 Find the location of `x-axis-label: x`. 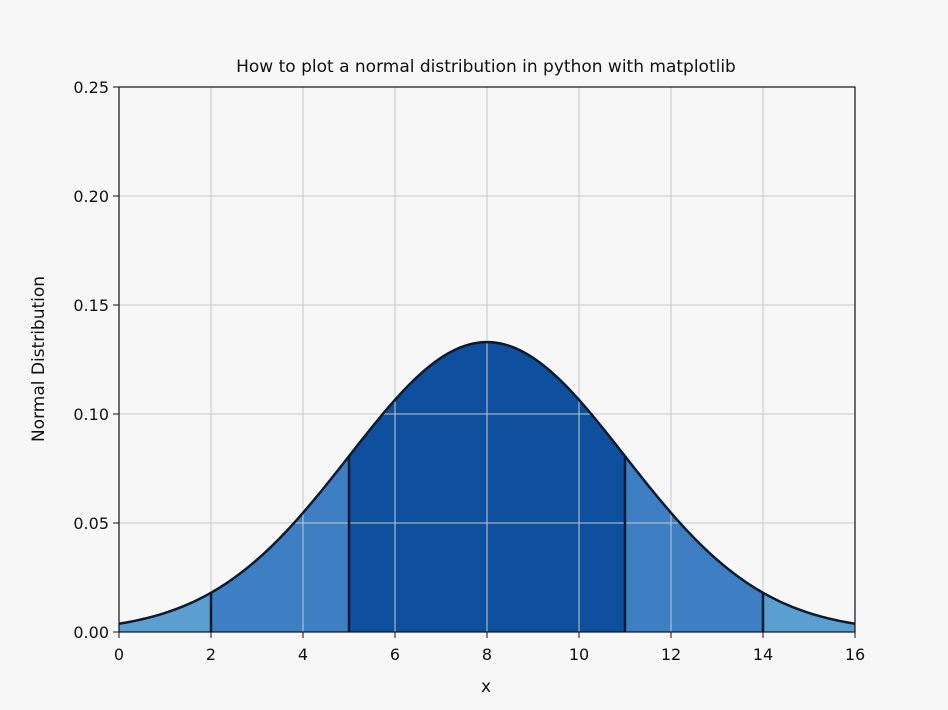

x-axis-label: x is located at coordinates (486, 687).